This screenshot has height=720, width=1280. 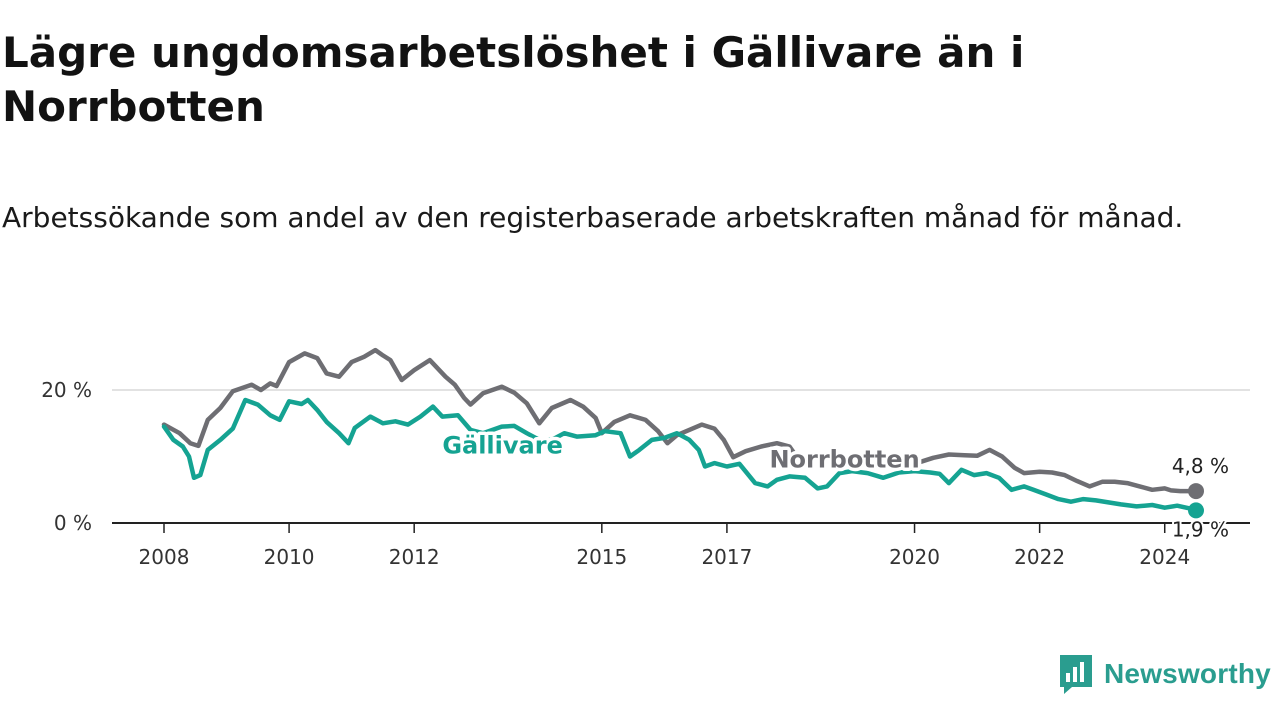 What do you see at coordinates (1164, 557) in the screenshot?
I see `x-tick-label: 2024` at bounding box center [1164, 557].